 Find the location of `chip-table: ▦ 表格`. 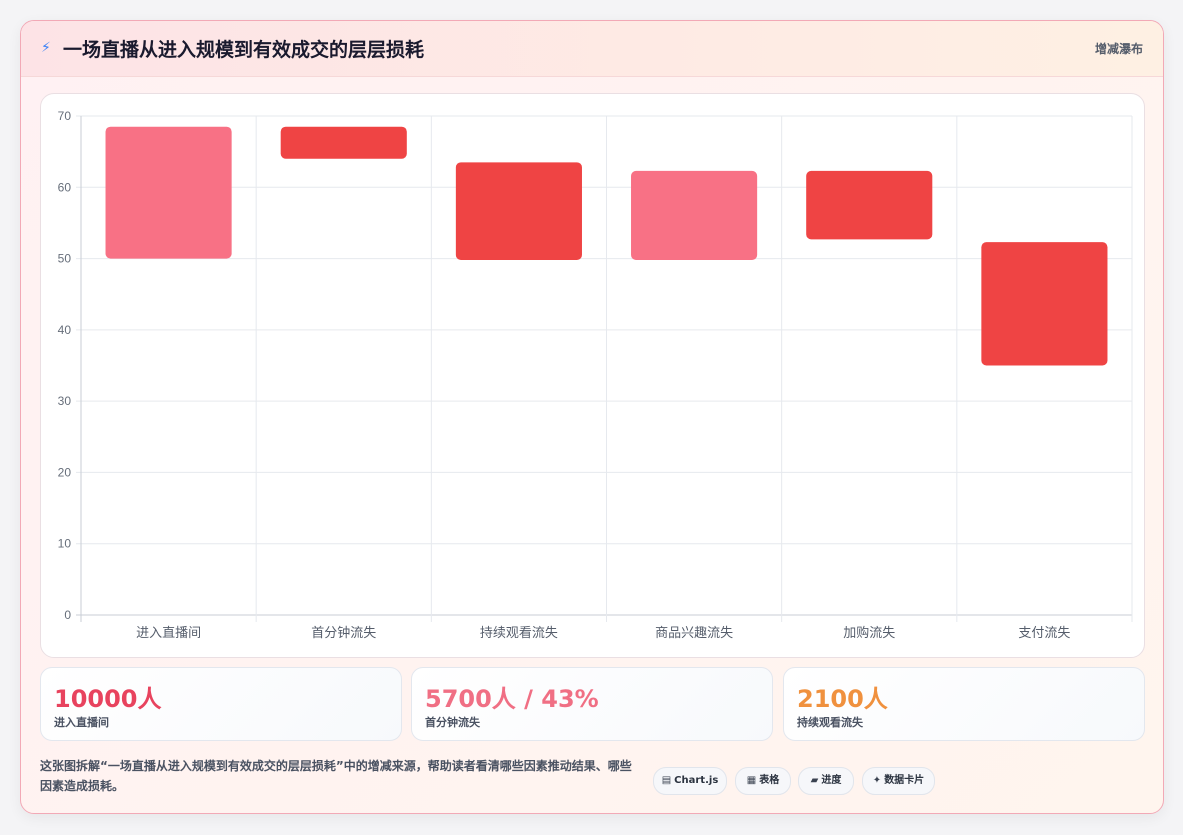

chip-table: ▦ 表格 is located at coordinates (763, 781).